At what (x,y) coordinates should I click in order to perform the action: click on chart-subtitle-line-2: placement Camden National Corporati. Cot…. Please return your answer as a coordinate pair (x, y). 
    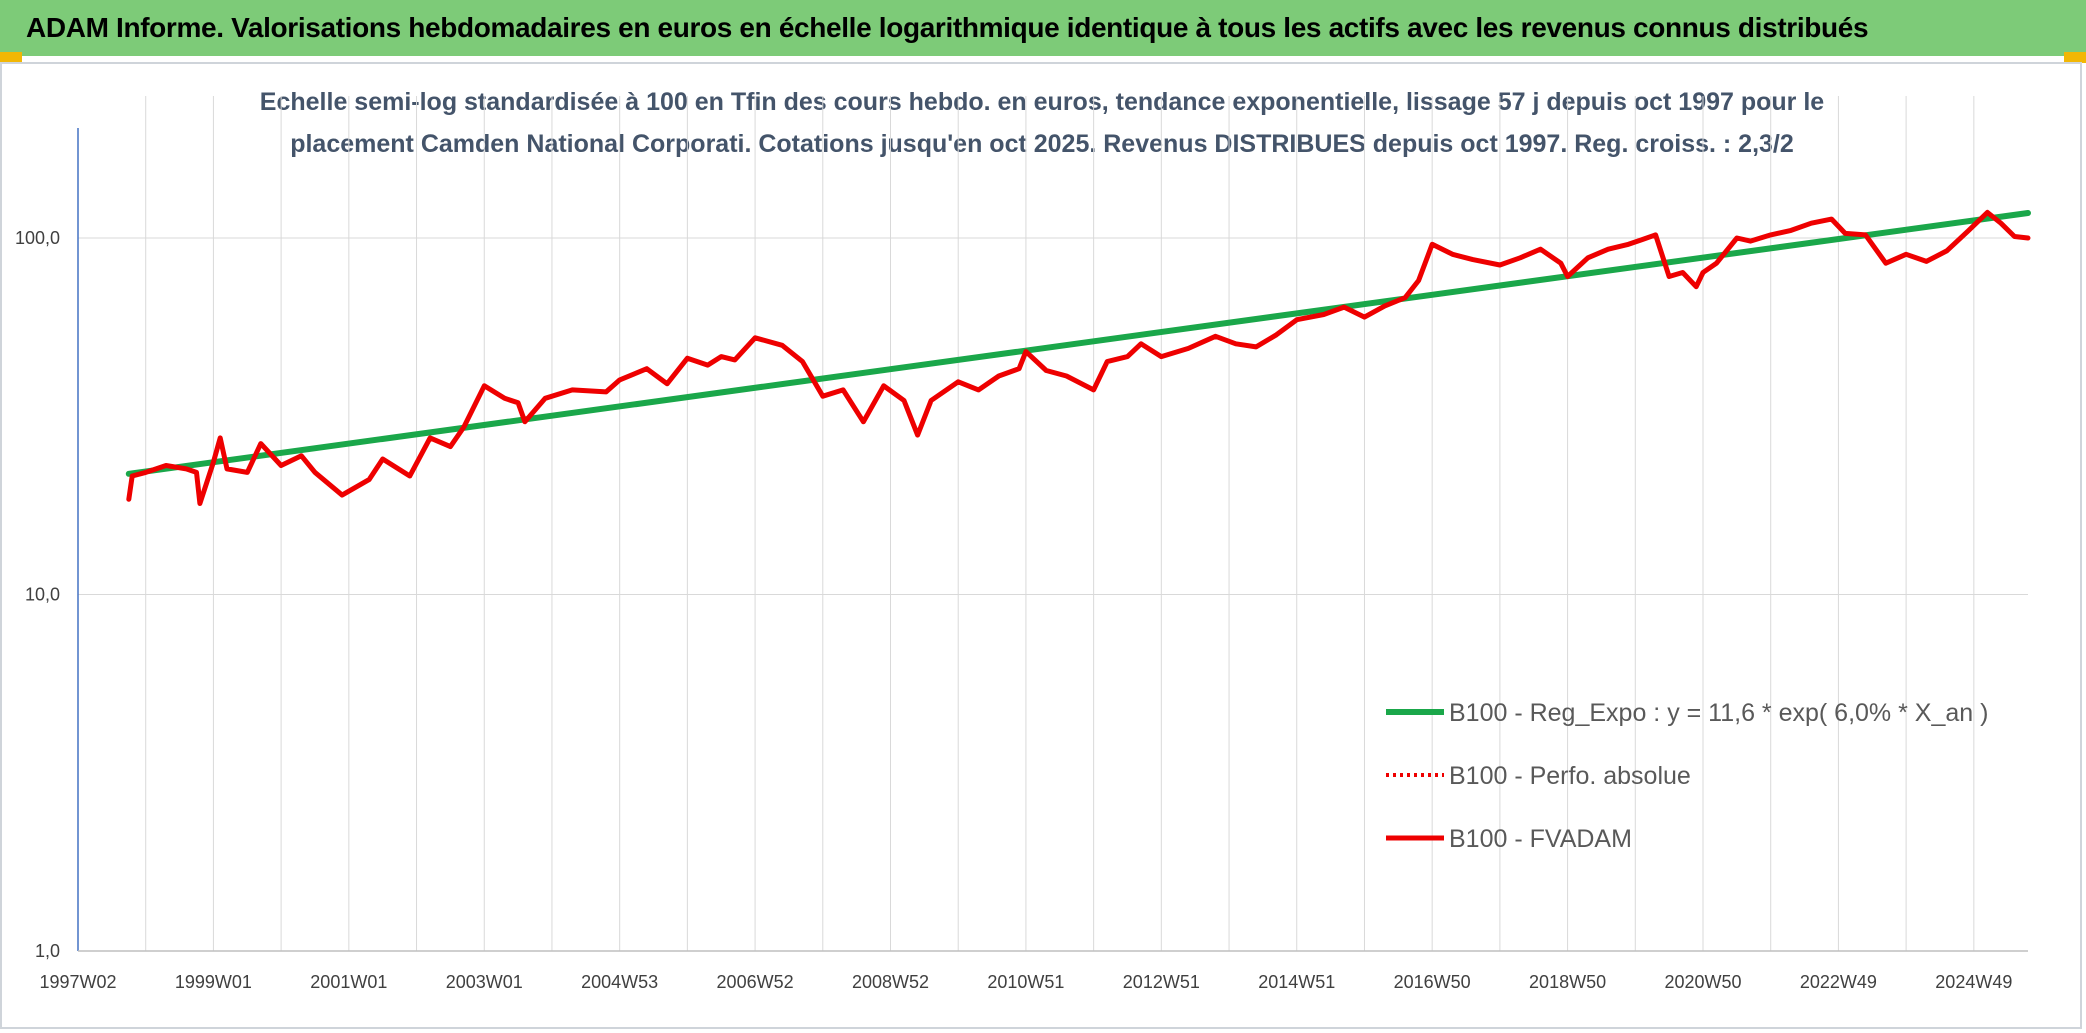
    Looking at the image, I should click on (1042, 144).